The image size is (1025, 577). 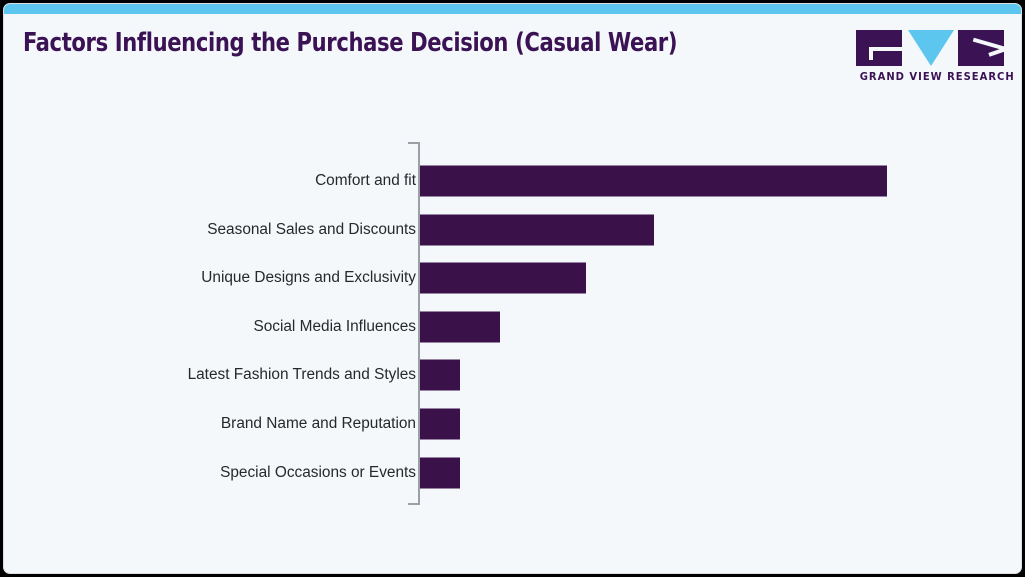 I want to click on axis-cap-top, so click(x=414, y=143).